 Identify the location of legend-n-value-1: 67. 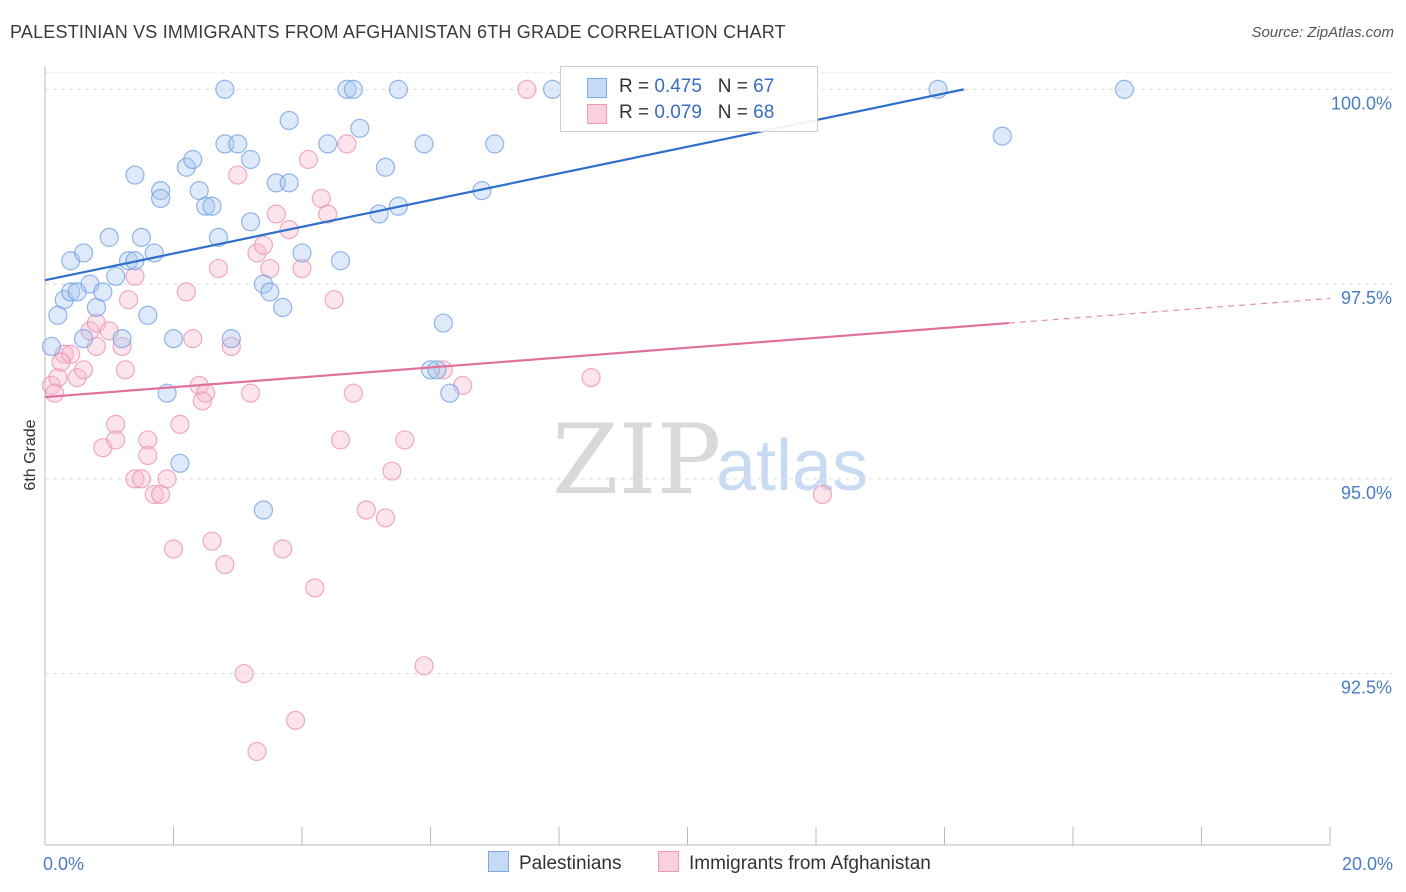
(764, 86).